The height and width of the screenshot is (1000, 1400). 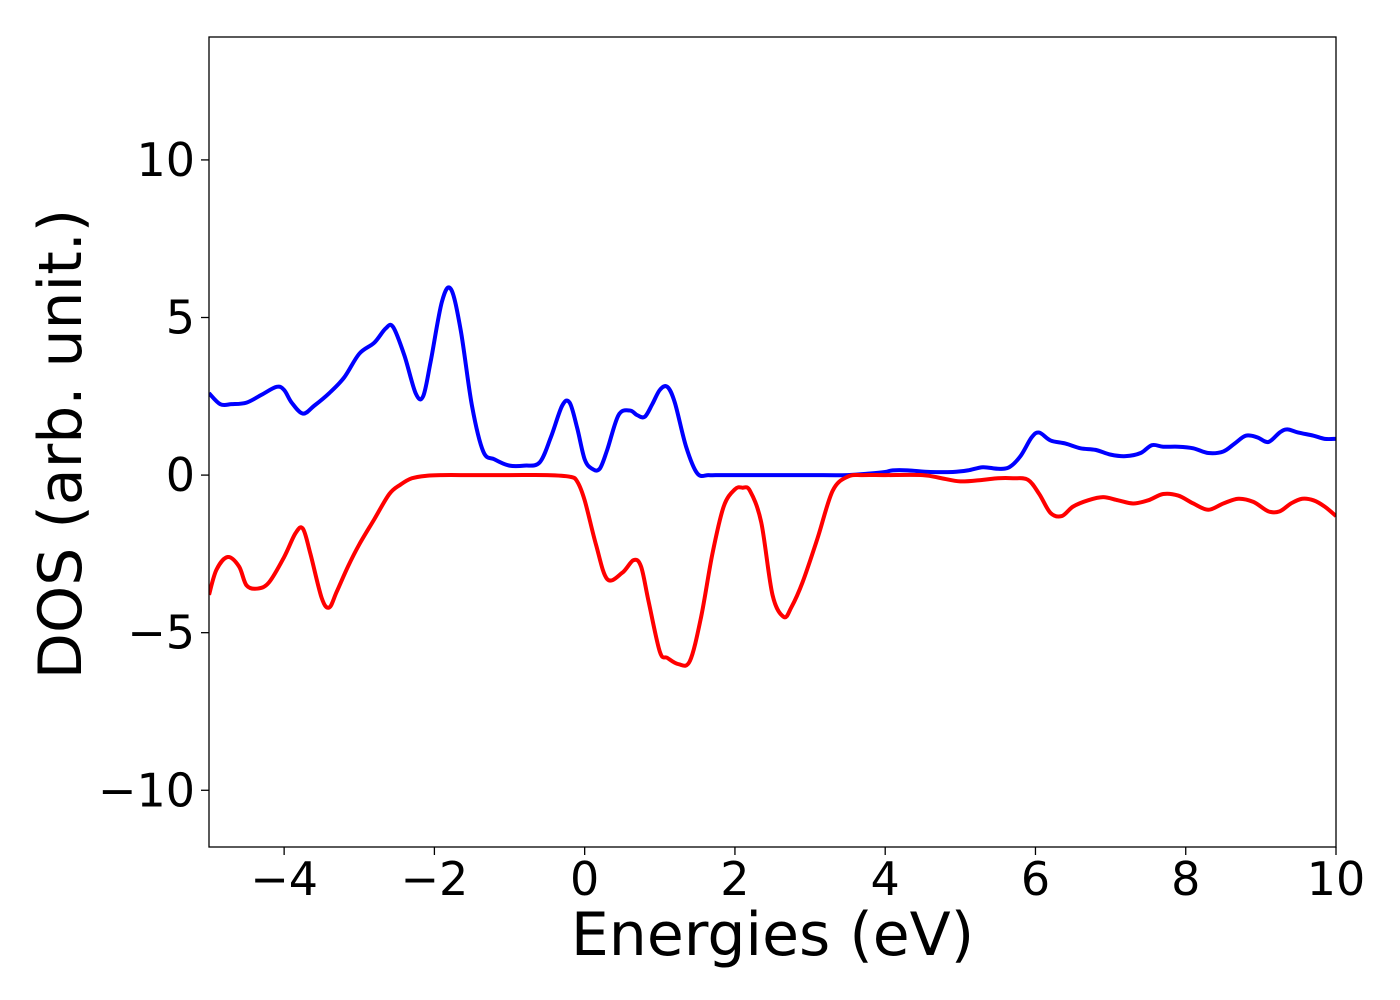 I want to click on x-tick-label: −4, so click(x=284, y=879).